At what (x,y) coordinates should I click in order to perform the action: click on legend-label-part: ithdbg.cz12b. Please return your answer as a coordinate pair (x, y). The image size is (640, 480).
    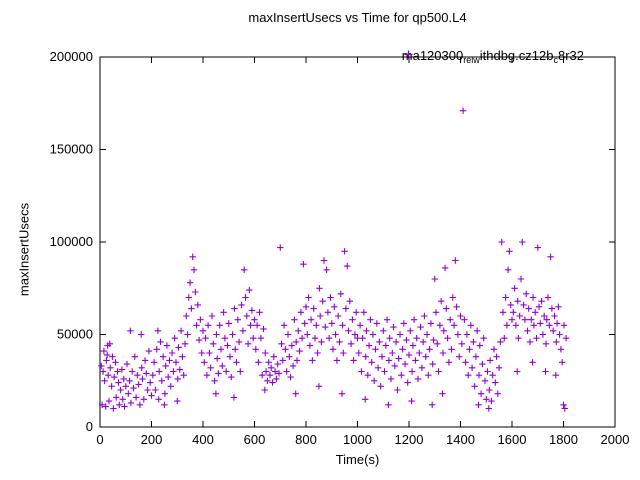
    Looking at the image, I should click on (516, 55).